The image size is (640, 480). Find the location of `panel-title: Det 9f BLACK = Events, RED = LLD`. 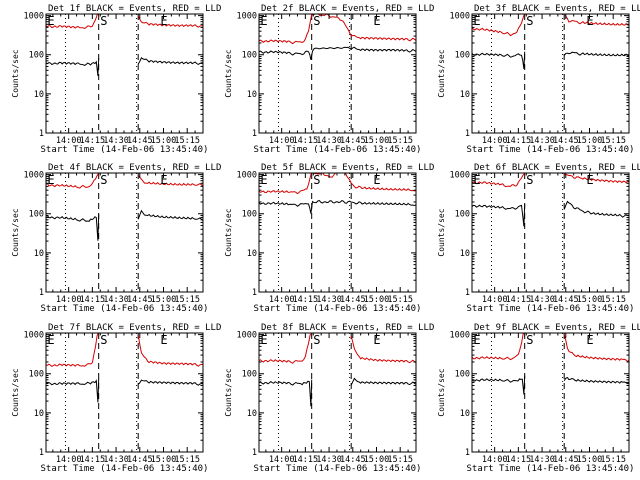

panel-title: Det 9f BLACK = Events, RED = LLD is located at coordinates (557, 328).